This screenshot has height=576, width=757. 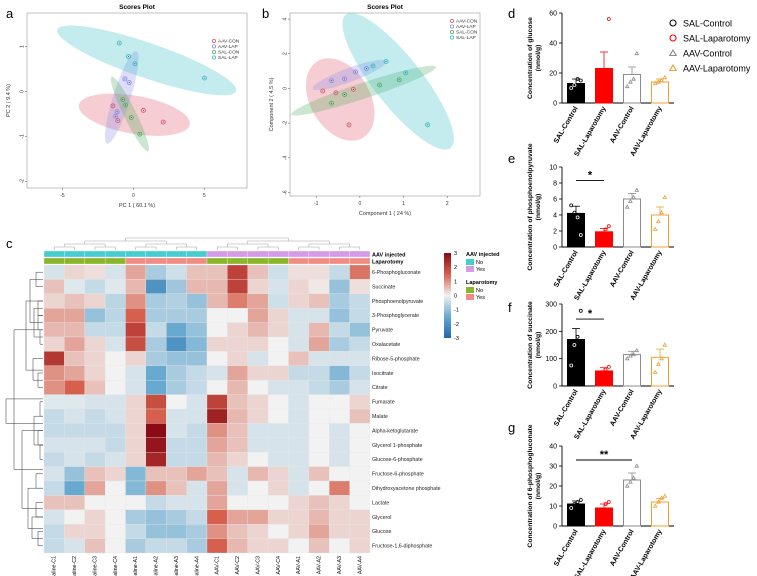 What do you see at coordinates (479, 291) in the screenshot?
I see `legend-label-lap-no: No` at bounding box center [479, 291].